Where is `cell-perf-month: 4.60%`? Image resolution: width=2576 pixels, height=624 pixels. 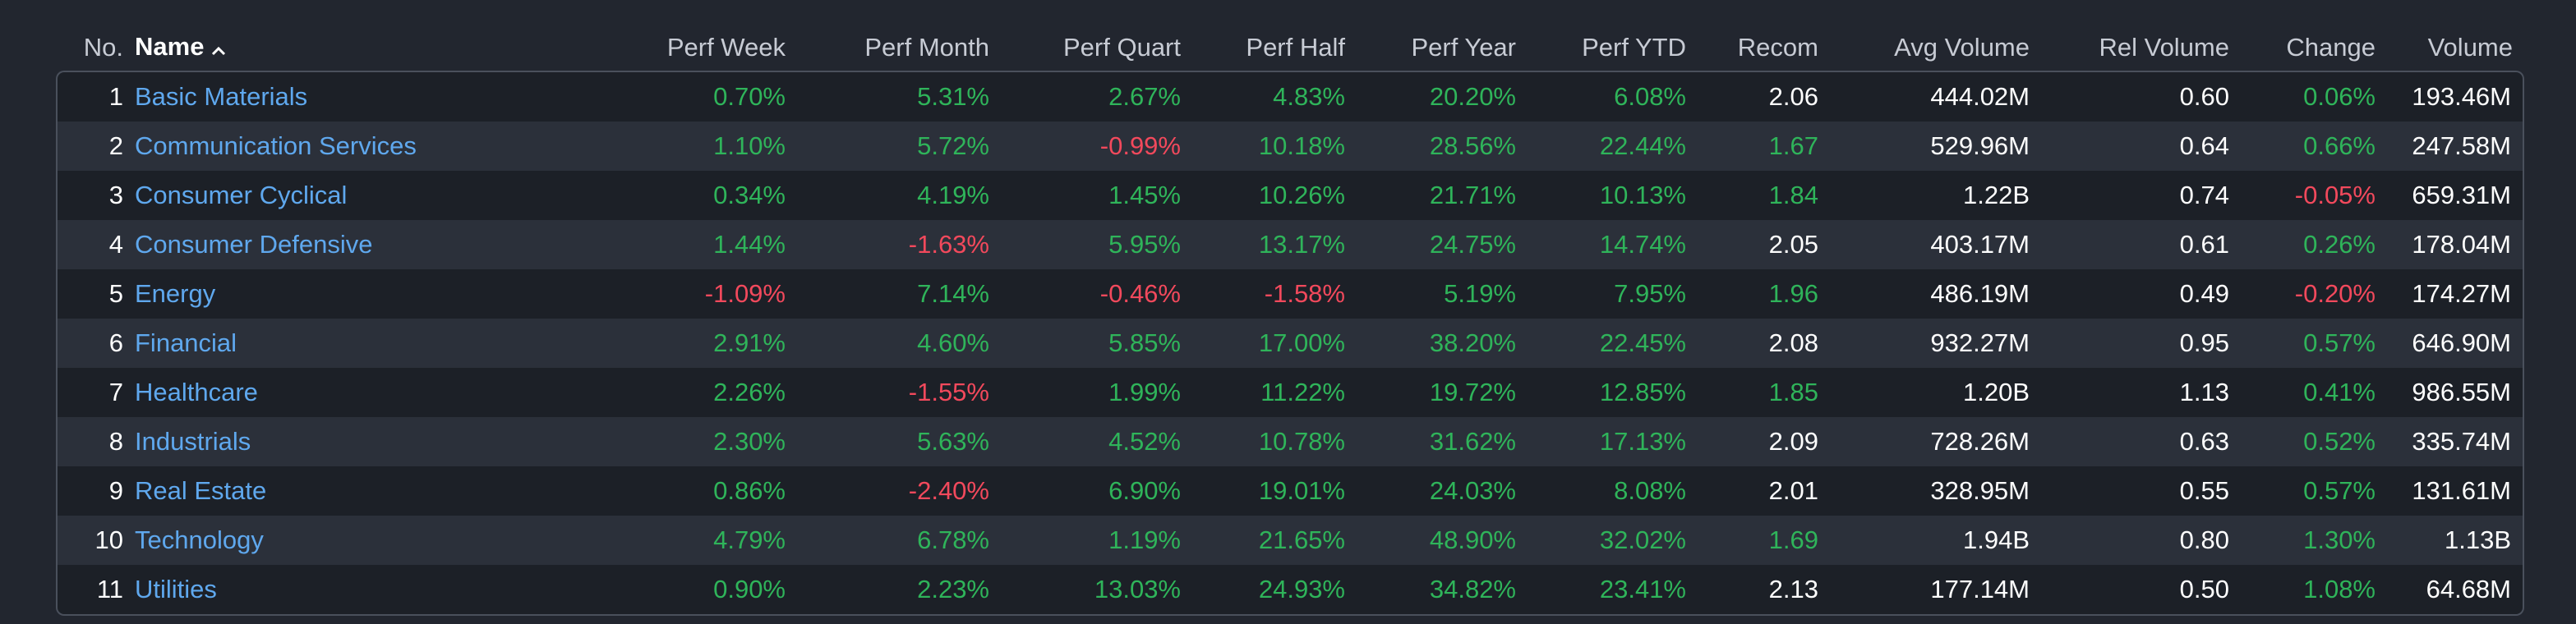 cell-perf-month: 4.60% is located at coordinates (899, 343).